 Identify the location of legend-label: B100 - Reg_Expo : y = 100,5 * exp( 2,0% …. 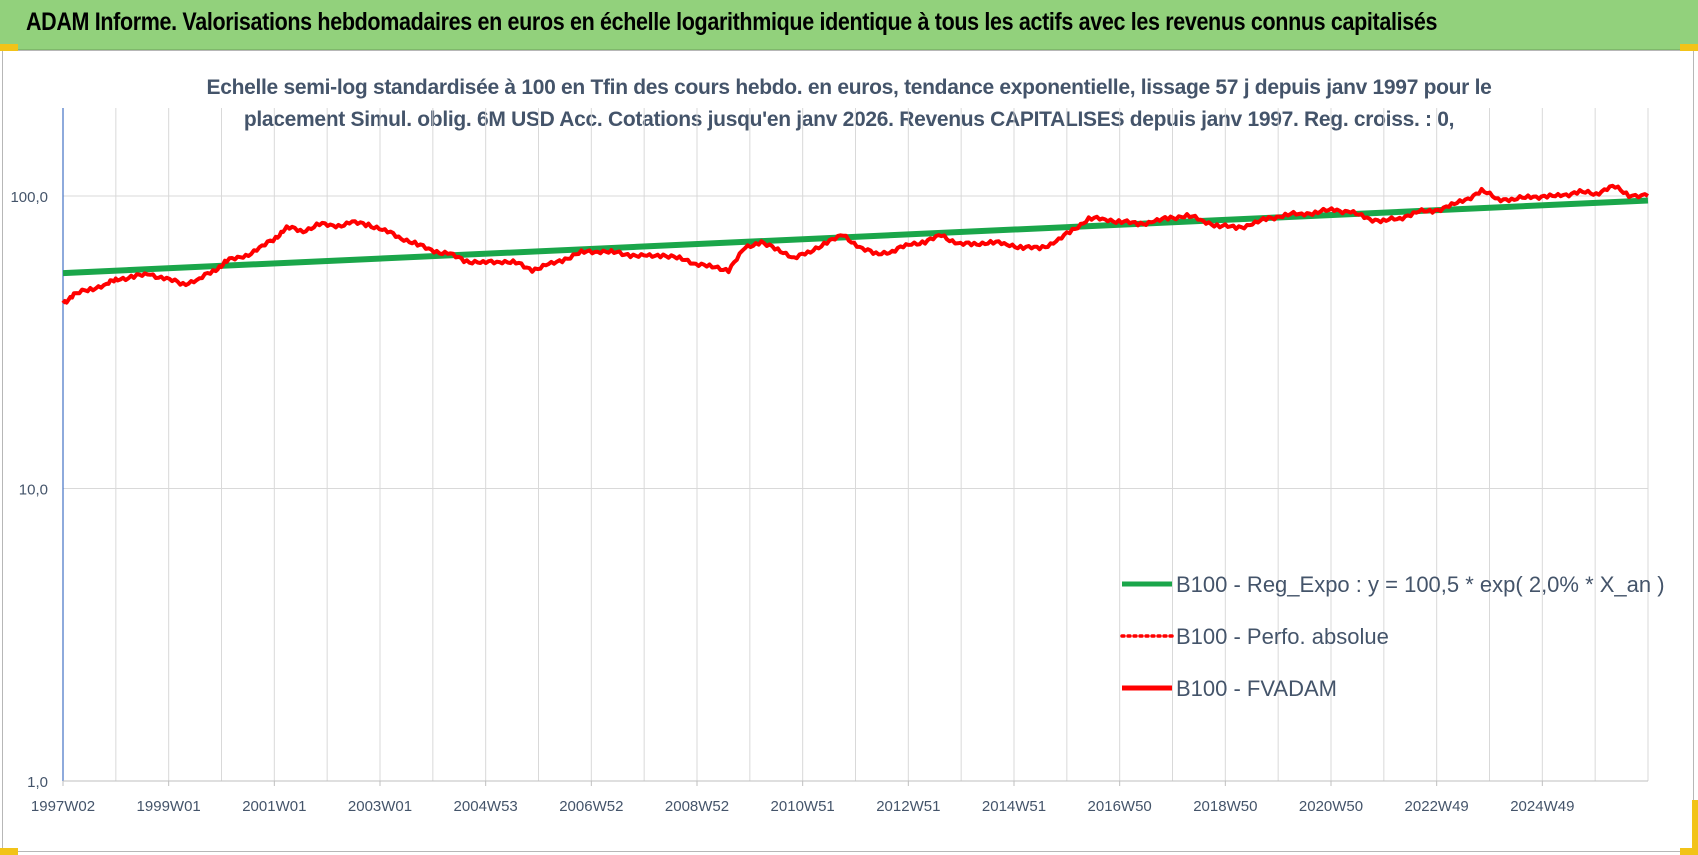
(1420, 584).